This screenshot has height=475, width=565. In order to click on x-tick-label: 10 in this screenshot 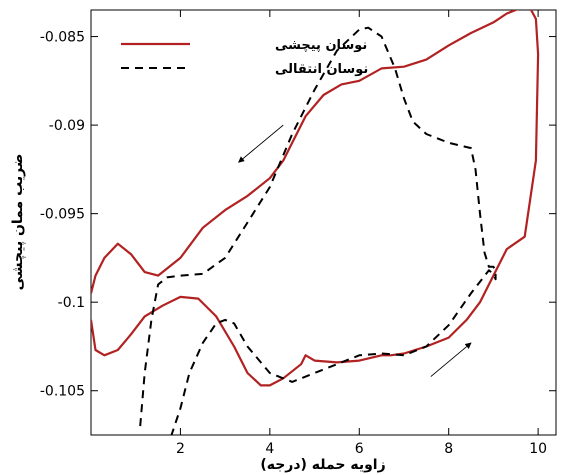, I will do `click(538, 449)`.